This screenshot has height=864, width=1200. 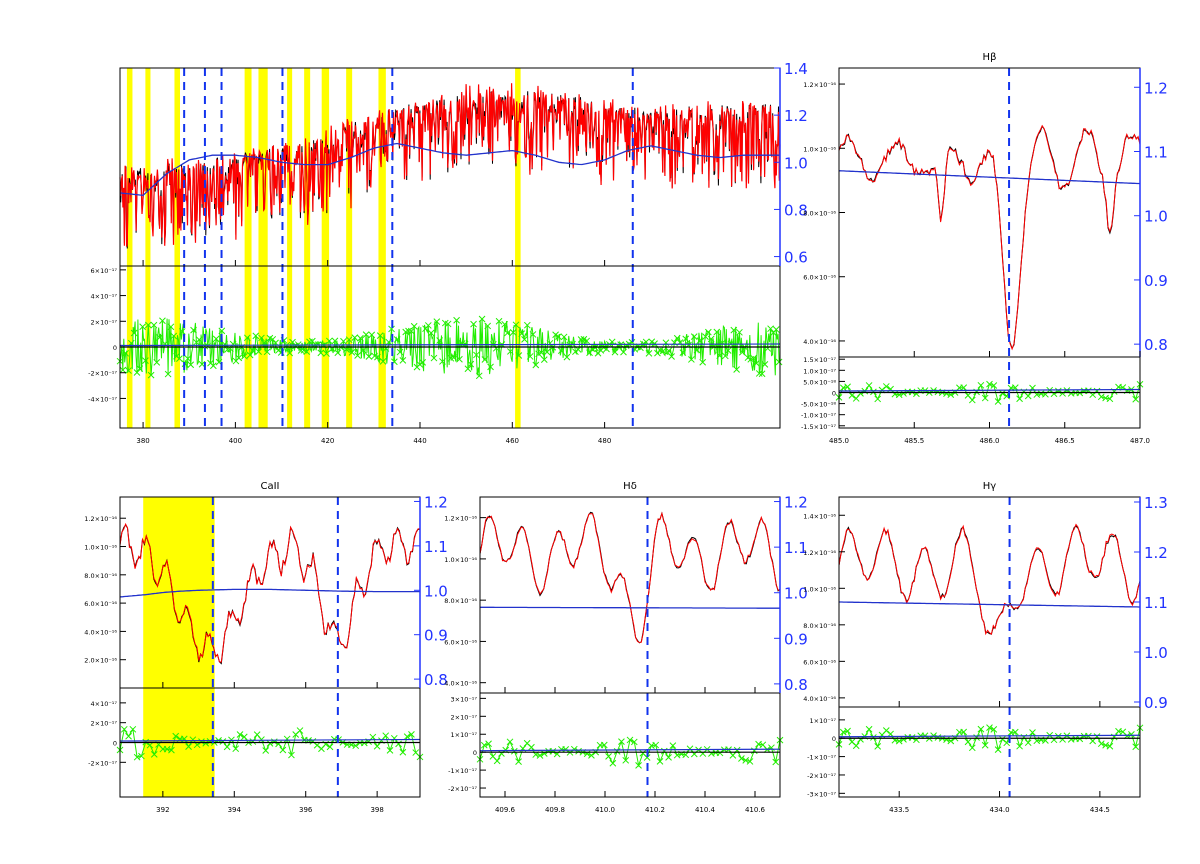 I want to click on right-tick-label: 1.0, so click(x=436, y=591).